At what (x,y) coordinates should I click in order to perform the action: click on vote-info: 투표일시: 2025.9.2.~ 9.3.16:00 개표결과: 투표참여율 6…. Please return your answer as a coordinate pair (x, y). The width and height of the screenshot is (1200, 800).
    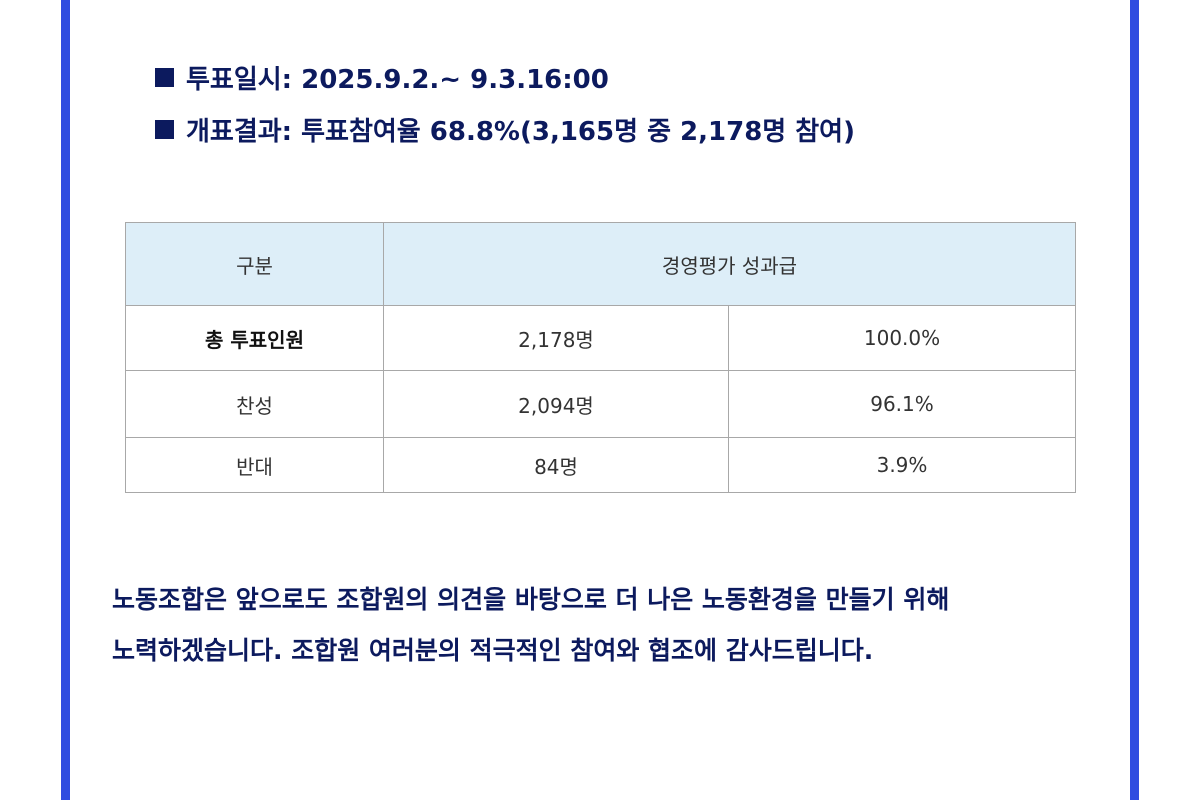
    Looking at the image, I should click on (505, 110).